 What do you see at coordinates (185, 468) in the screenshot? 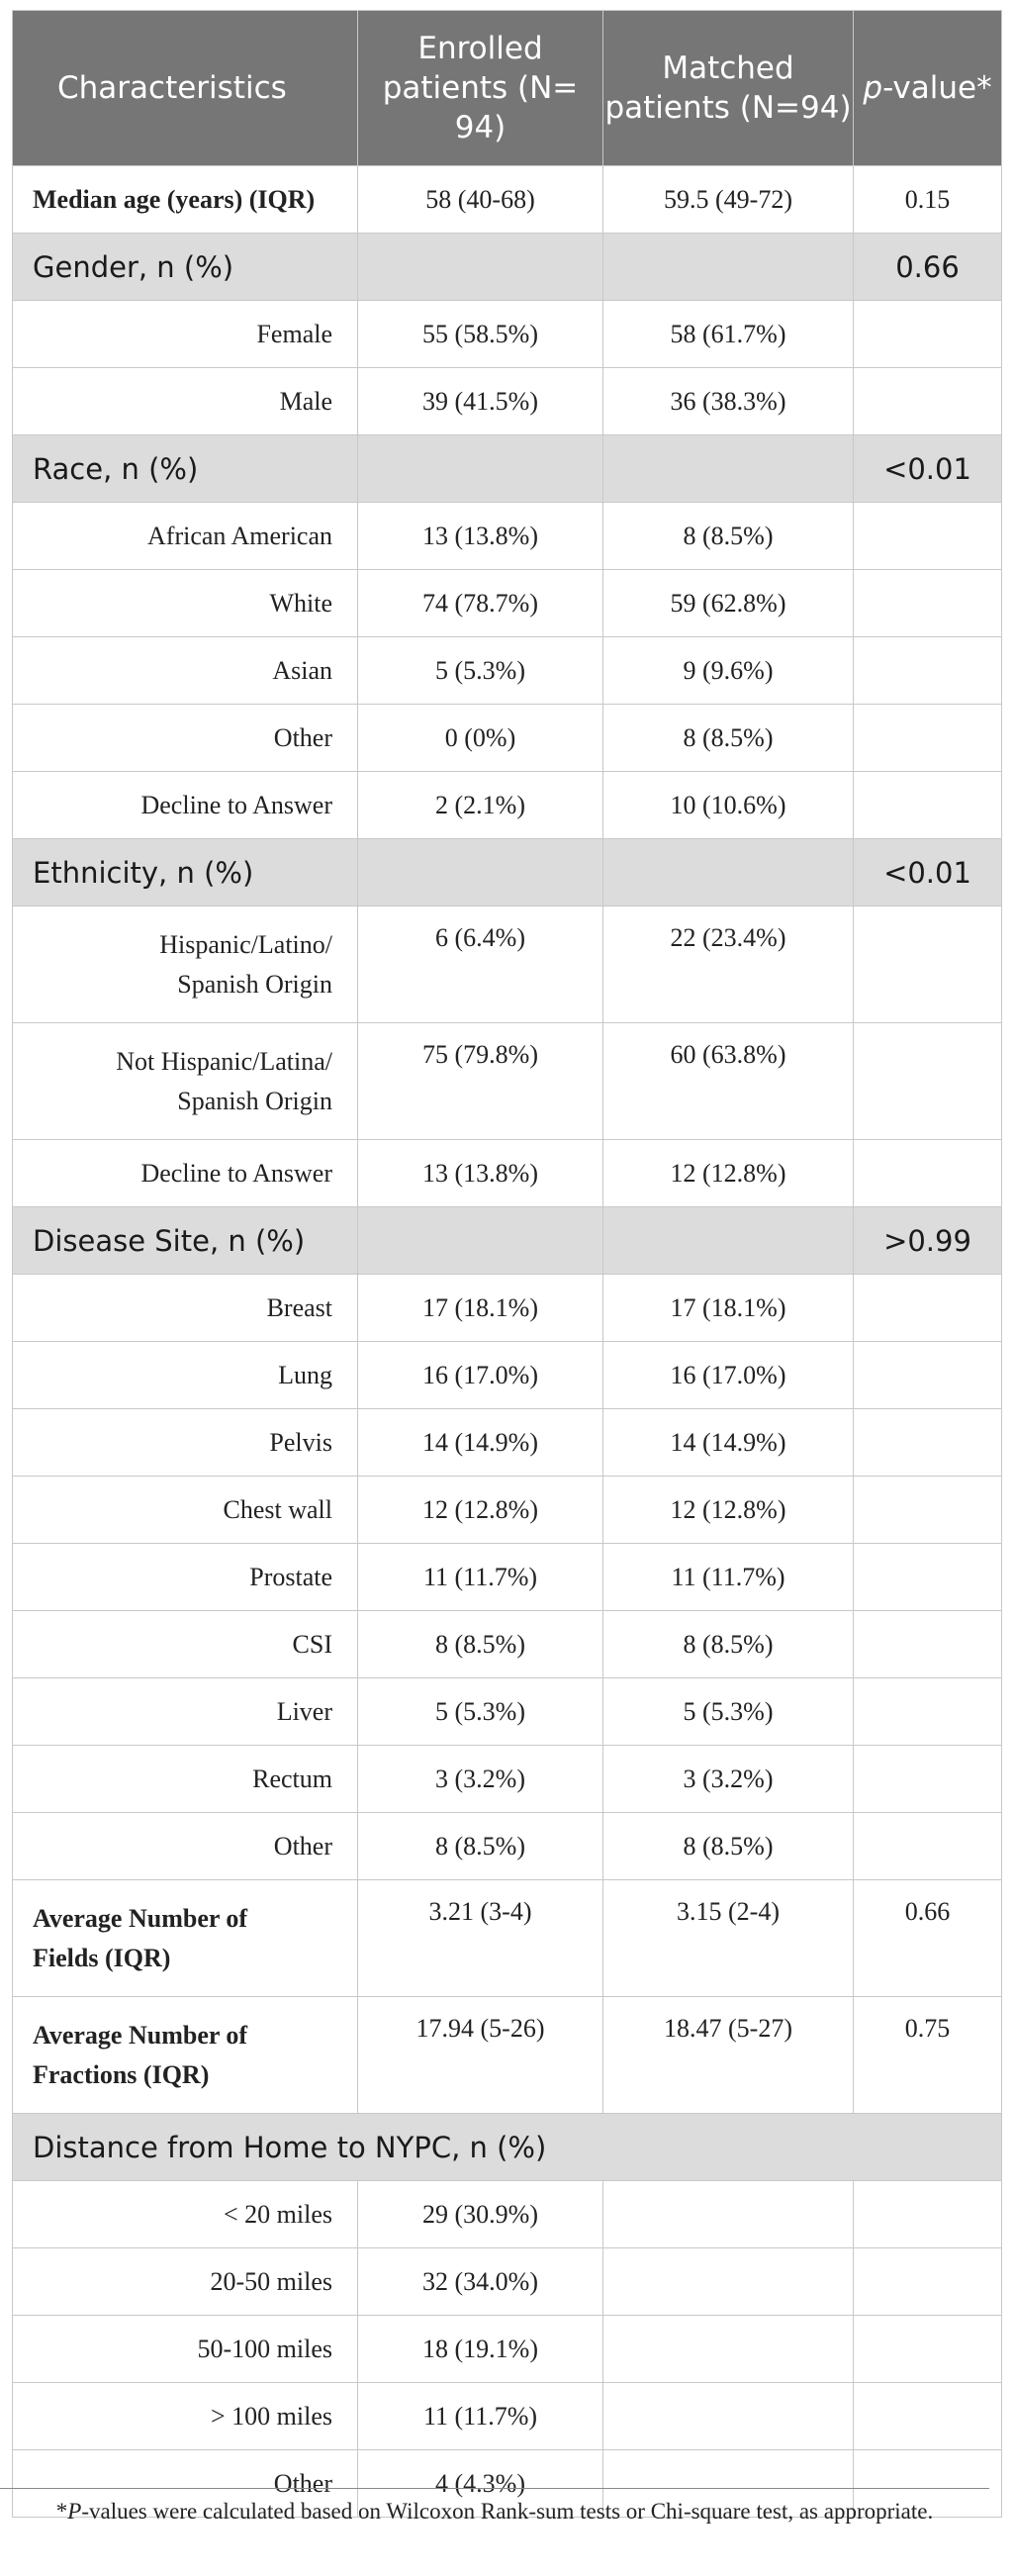
I see `section-label: Race, n (%)` at bounding box center [185, 468].